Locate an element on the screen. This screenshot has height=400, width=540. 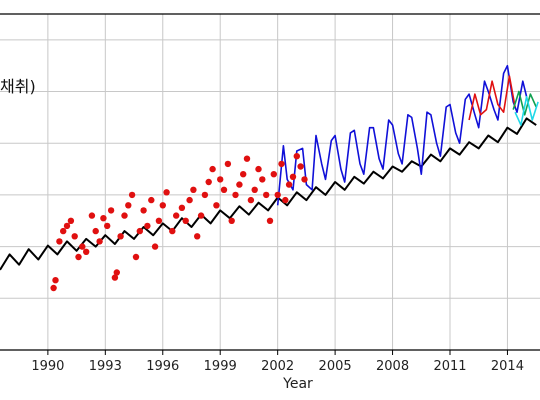
x-tick-label: 2002 is located at coordinates (277, 366).